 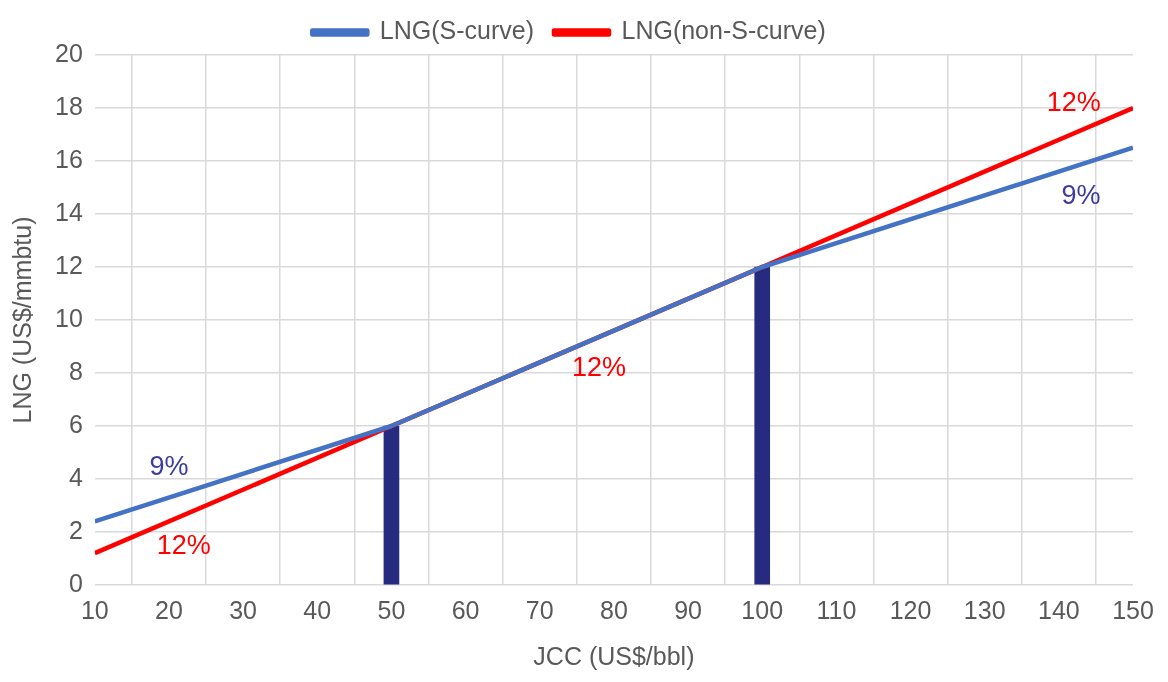 I want to click on x-tick-label: 80, so click(x=614, y=609).